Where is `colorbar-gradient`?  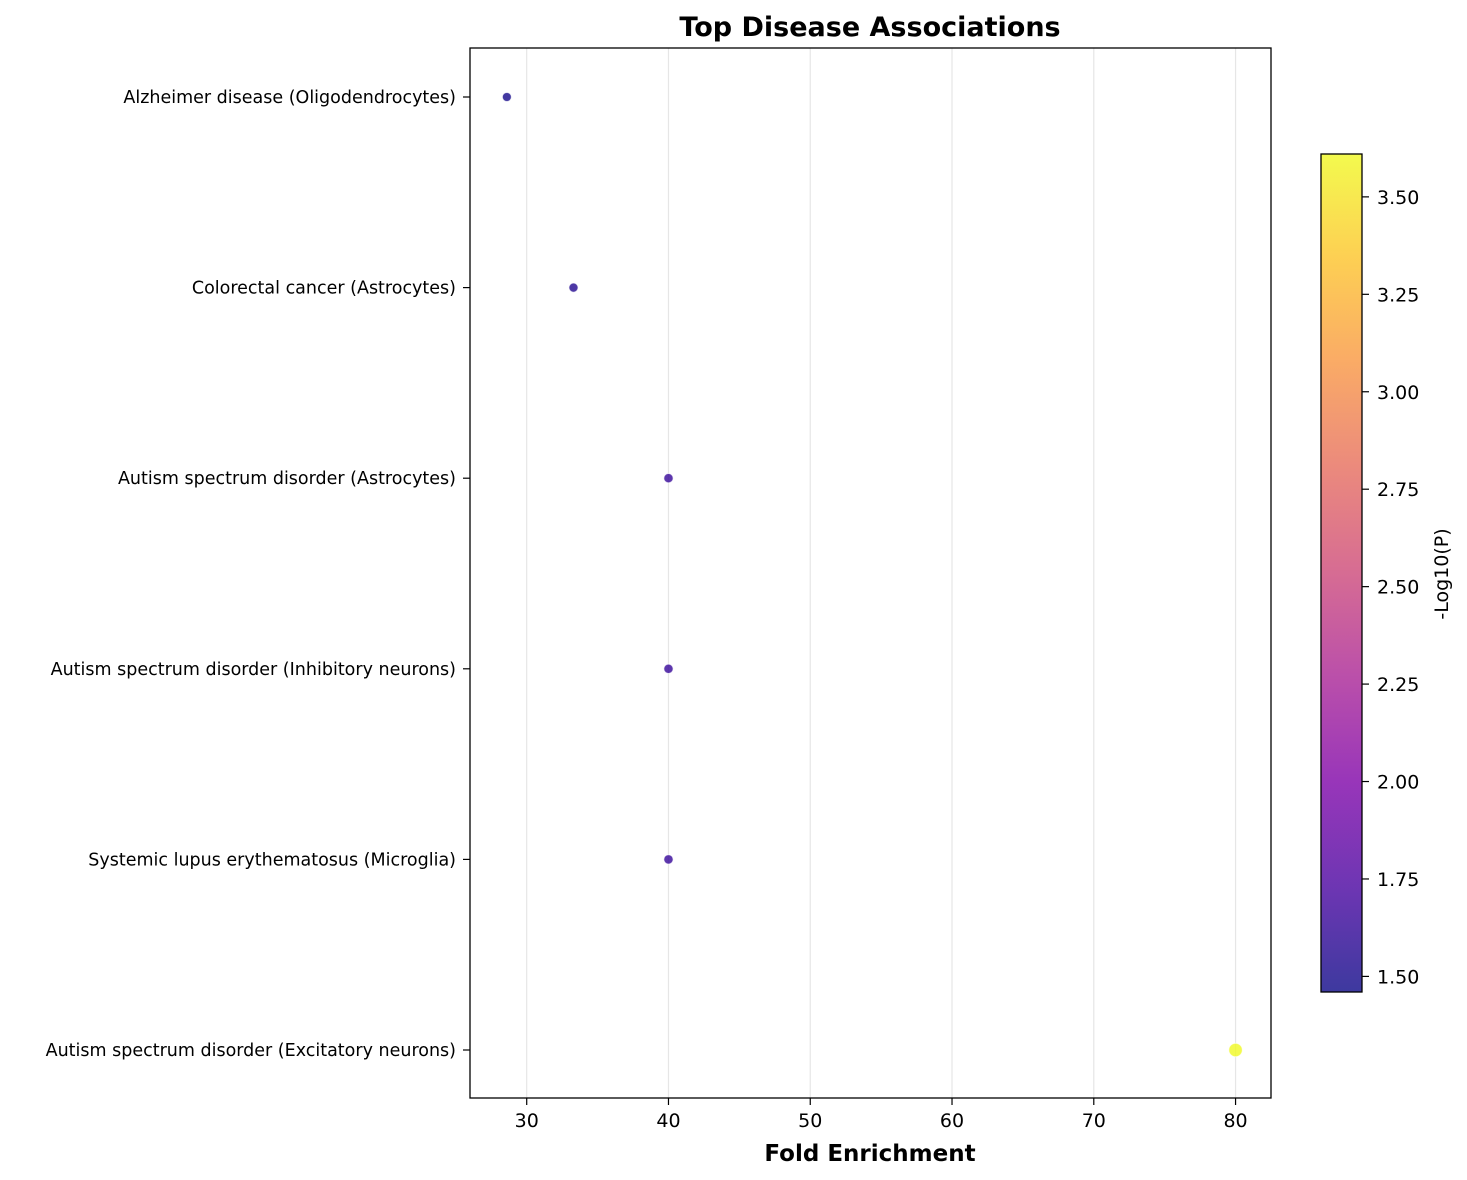 colorbar-gradient is located at coordinates (1341, 573).